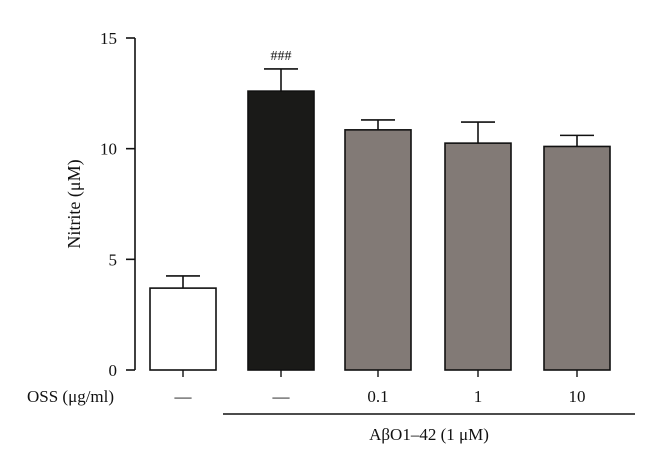 The height and width of the screenshot is (473, 660). What do you see at coordinates (429, 434) in the screenshot?
I see `group-label: AβO1–42 (1 μM)` at bounding box center [429, 434].